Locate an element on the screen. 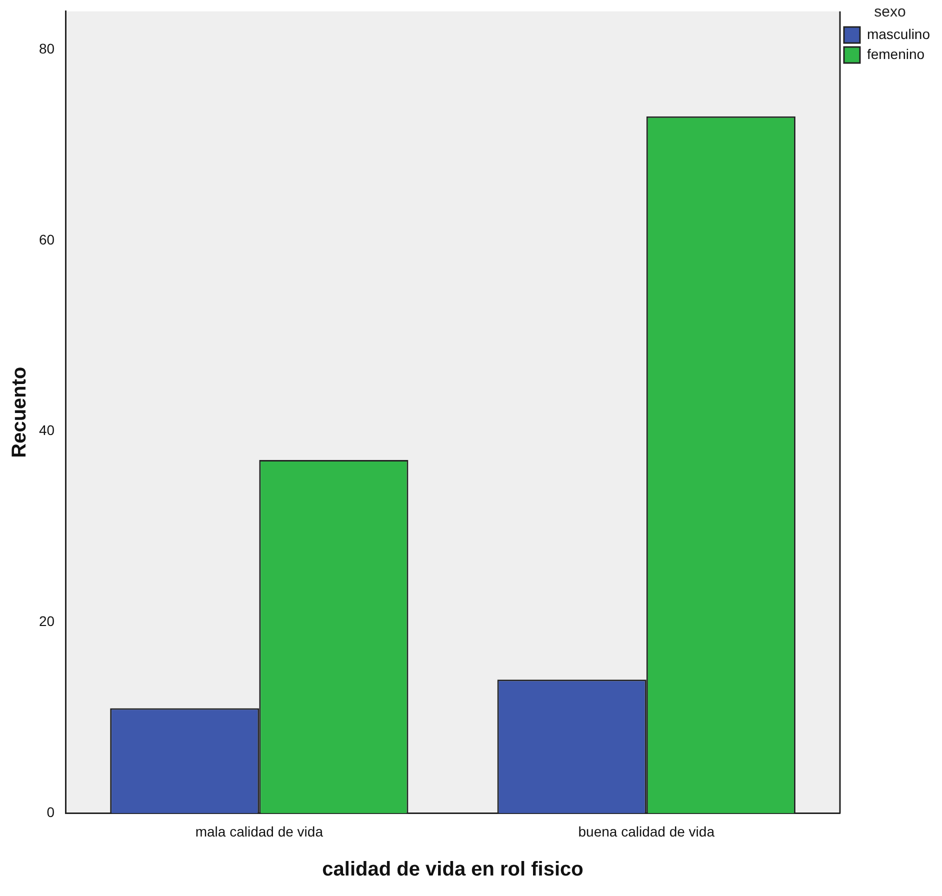  y-tick-label: 60 is located at coordinates (46, 239).